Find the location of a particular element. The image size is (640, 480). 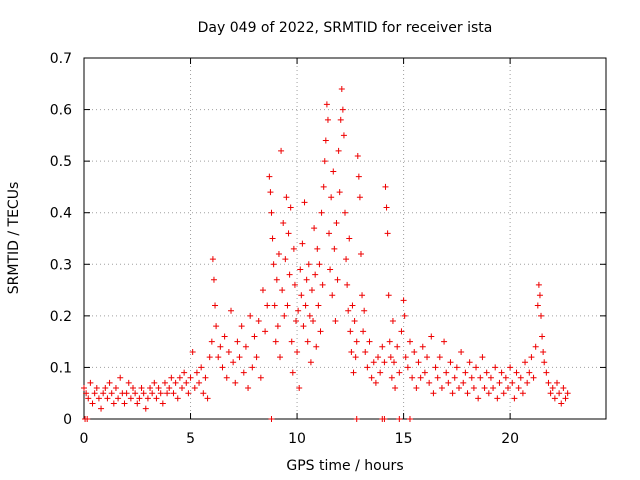

x-tick-label: 0 is located at coordinates (84, 439).